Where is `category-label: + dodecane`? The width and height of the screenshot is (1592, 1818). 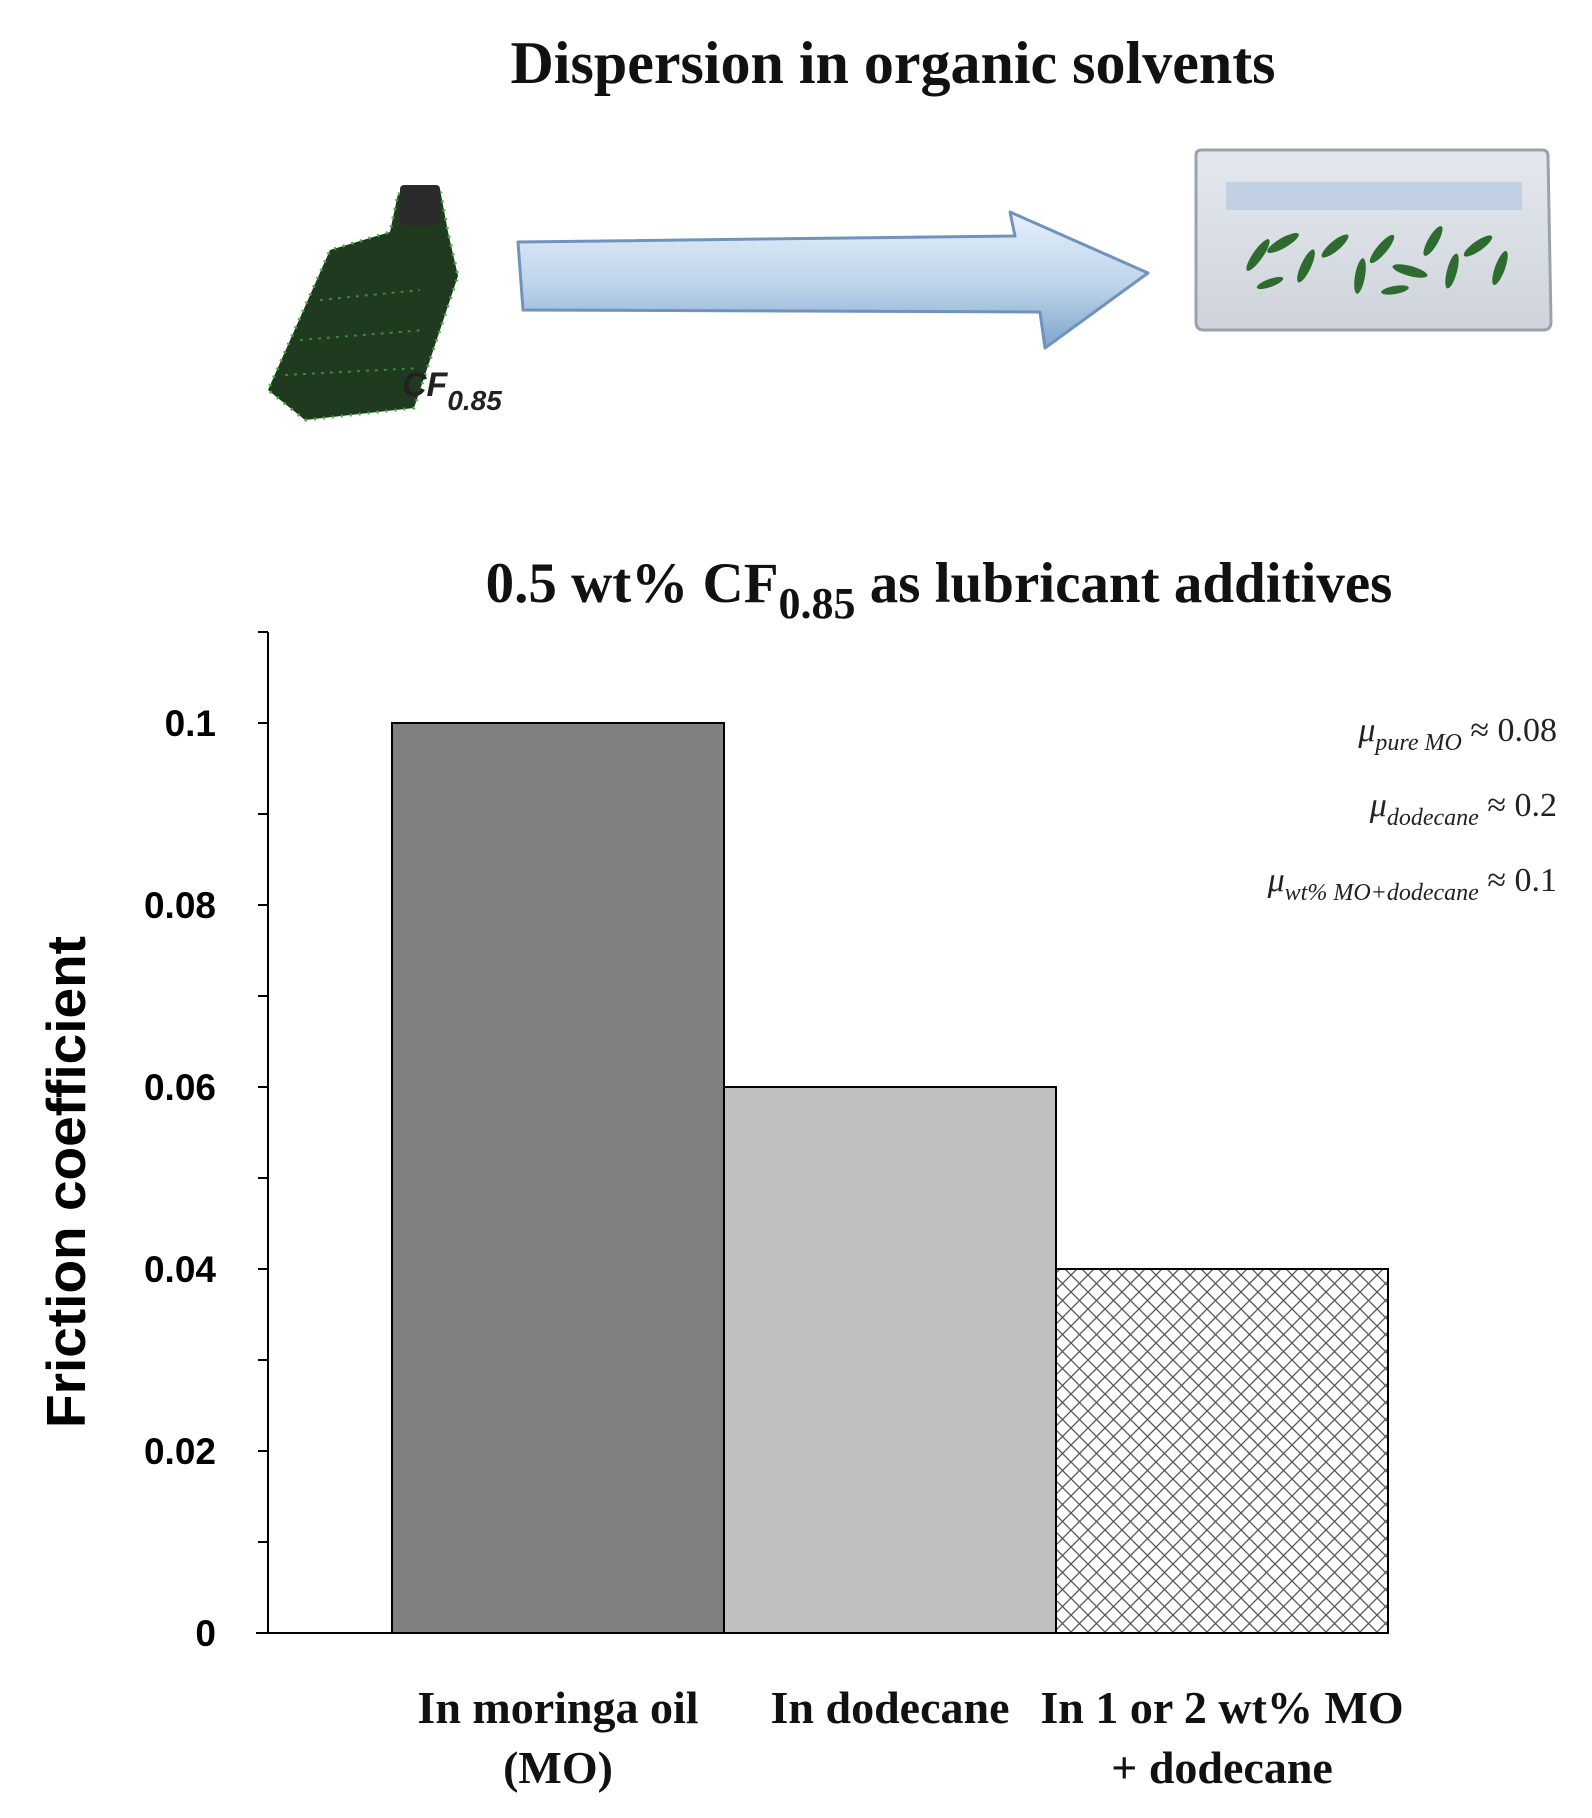
category-label: + dodecane is located at coordinates (1222, 1767).